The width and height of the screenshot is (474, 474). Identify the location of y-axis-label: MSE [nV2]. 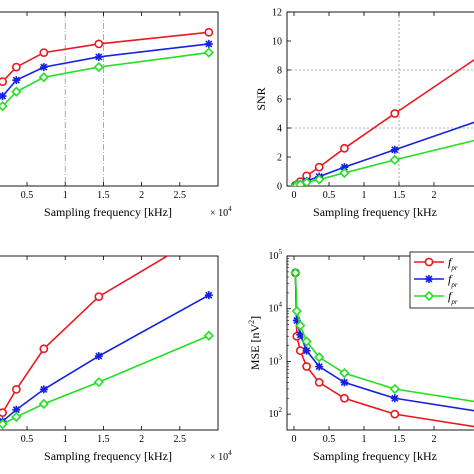
(254, 343).